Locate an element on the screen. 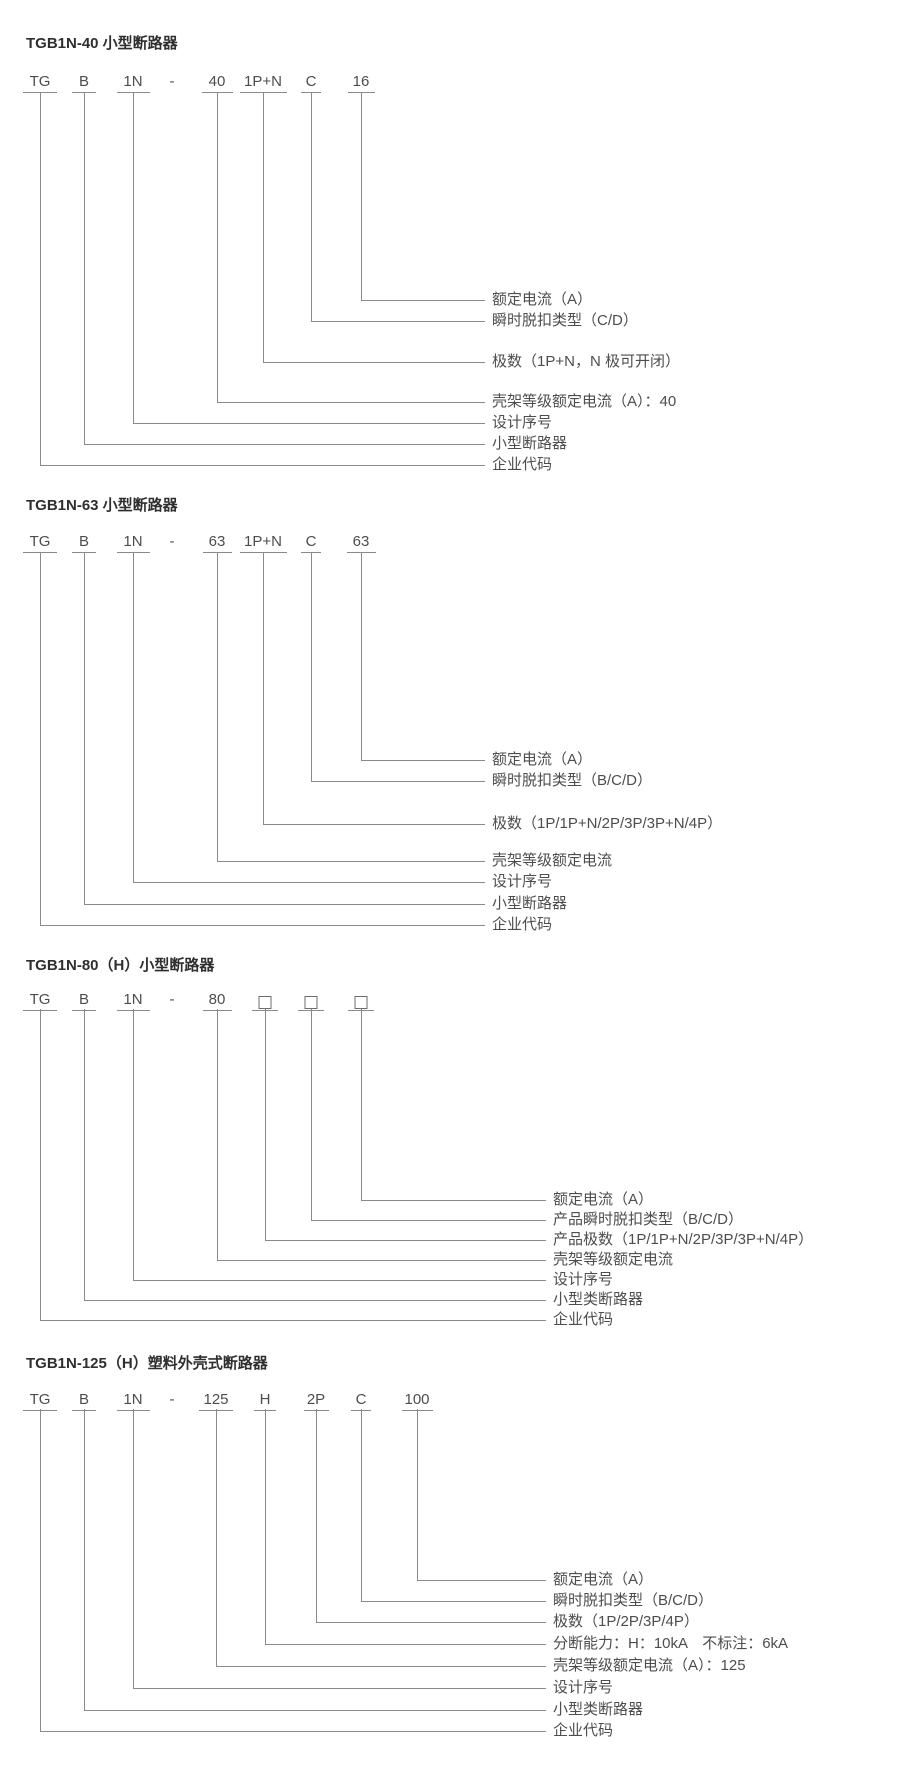 Image resolution: width=900 pixels, height=1765 pixels. diagram-title: TGB1N-80（H）小型断路器 is located at coordinates (120, 965).